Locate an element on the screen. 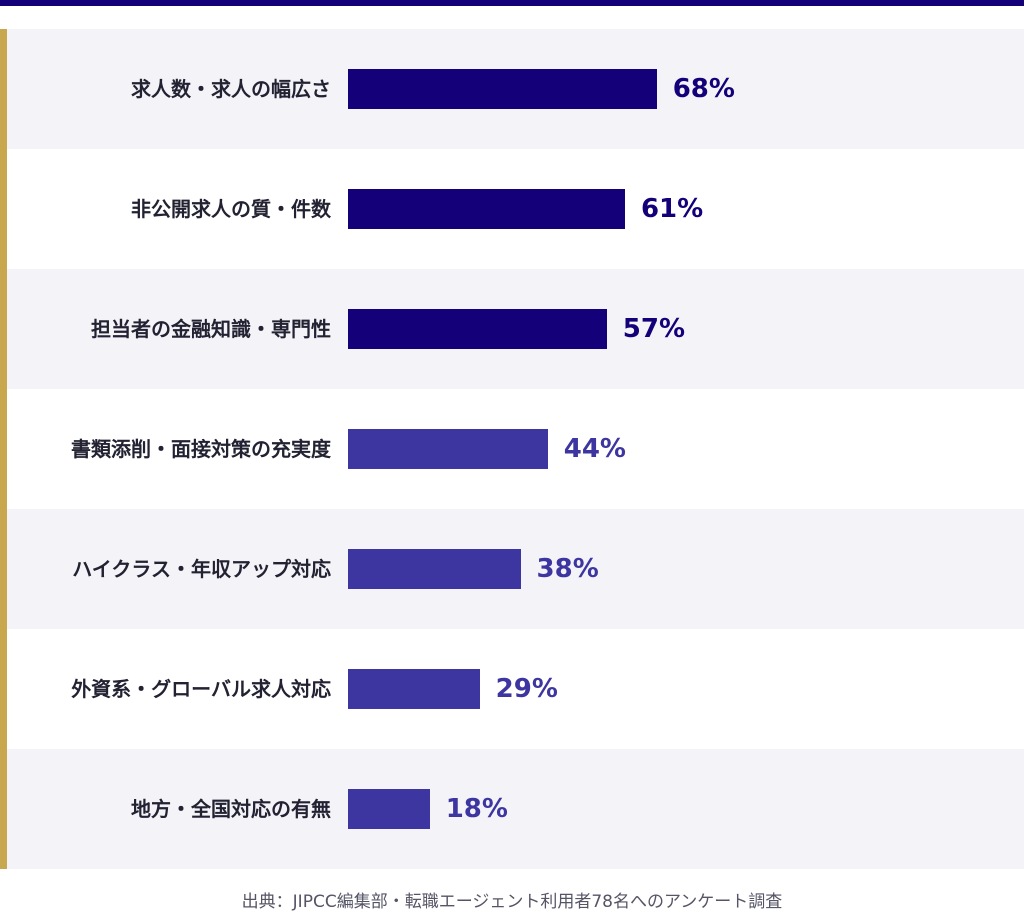 The height and width of the screenshot is (919, 1024). value-label: 38% is located at coordinates (567, 569).